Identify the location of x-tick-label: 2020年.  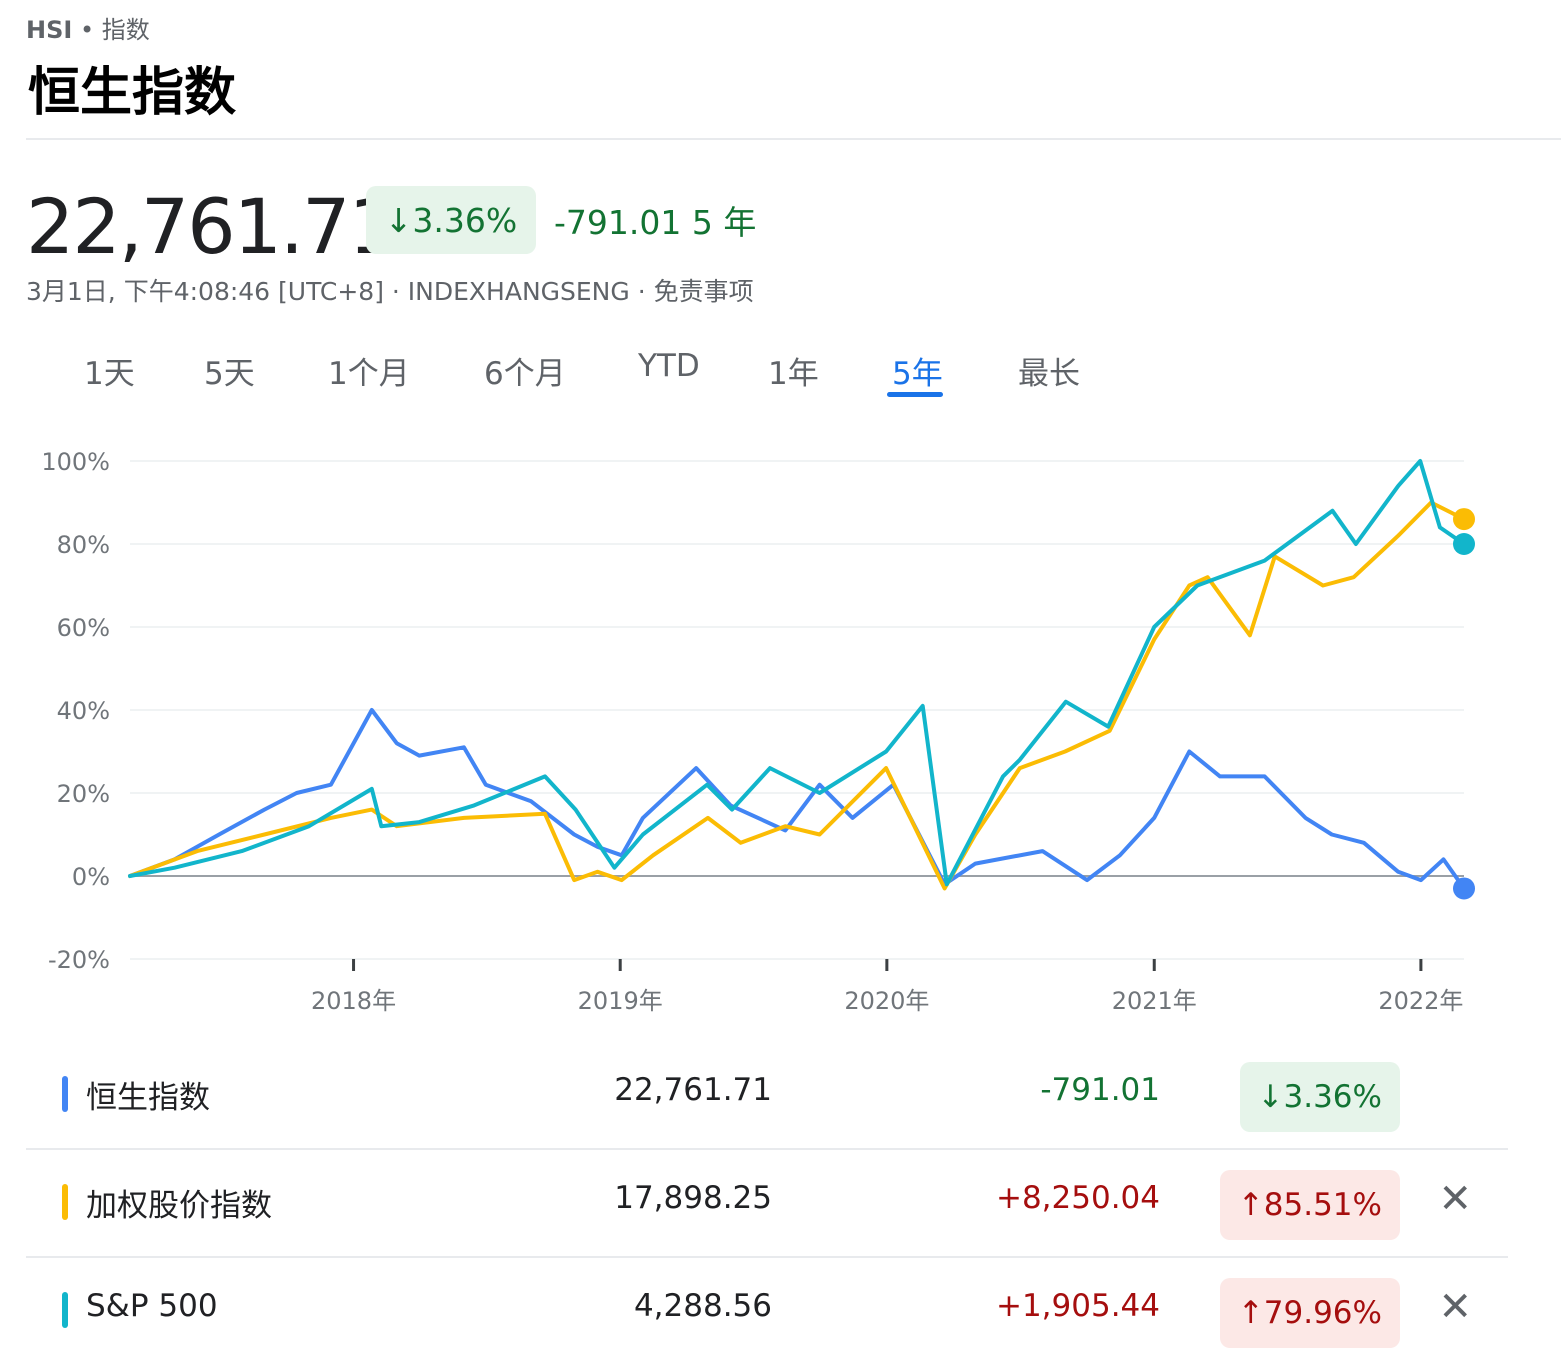
(886, 1001).